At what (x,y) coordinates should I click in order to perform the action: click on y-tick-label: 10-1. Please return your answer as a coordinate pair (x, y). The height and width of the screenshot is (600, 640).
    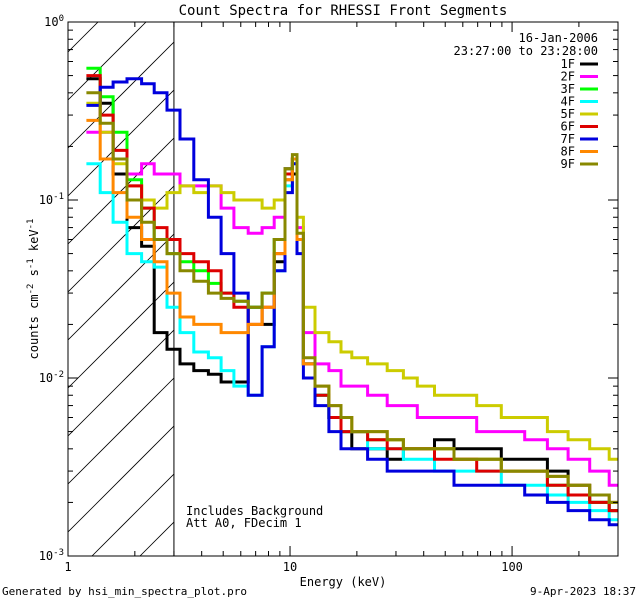
    Looking at the image, I should click on (51, 199).